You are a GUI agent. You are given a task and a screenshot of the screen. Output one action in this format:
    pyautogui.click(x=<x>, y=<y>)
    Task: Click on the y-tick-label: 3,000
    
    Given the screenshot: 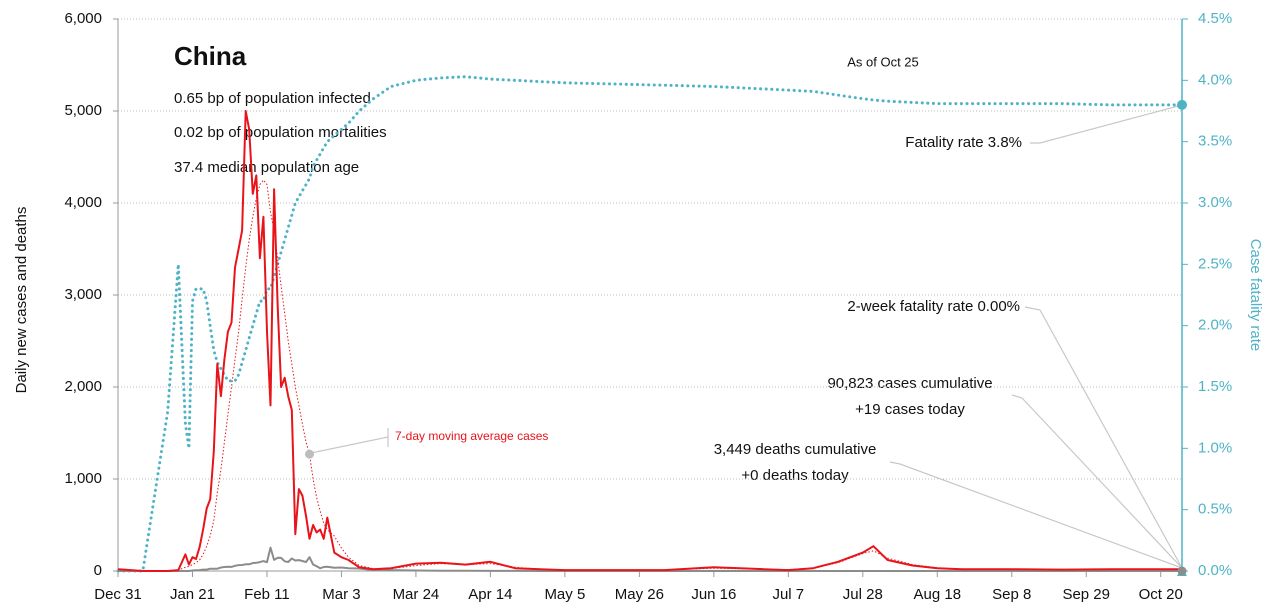 What is the action you would take?
    pyautogui.click(x=83, y=294)
    